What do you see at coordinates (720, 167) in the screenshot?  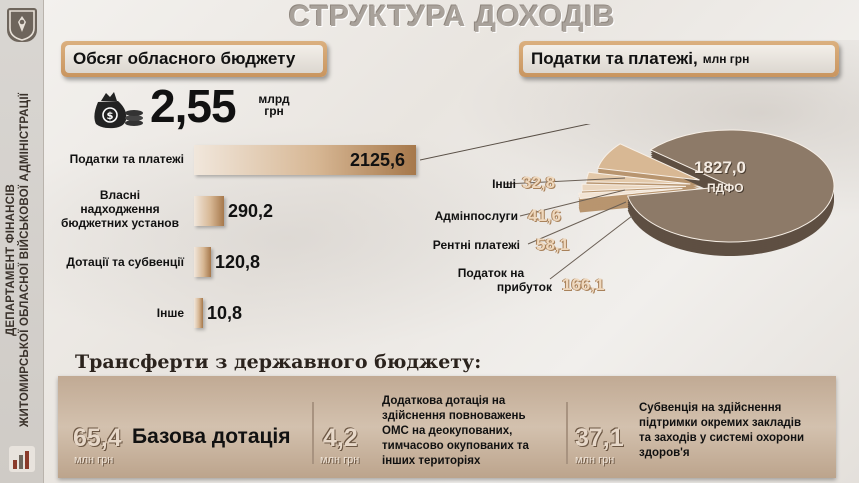 I see `pie-value-pdfo: 1827,0` at bounding box center [720, 167].